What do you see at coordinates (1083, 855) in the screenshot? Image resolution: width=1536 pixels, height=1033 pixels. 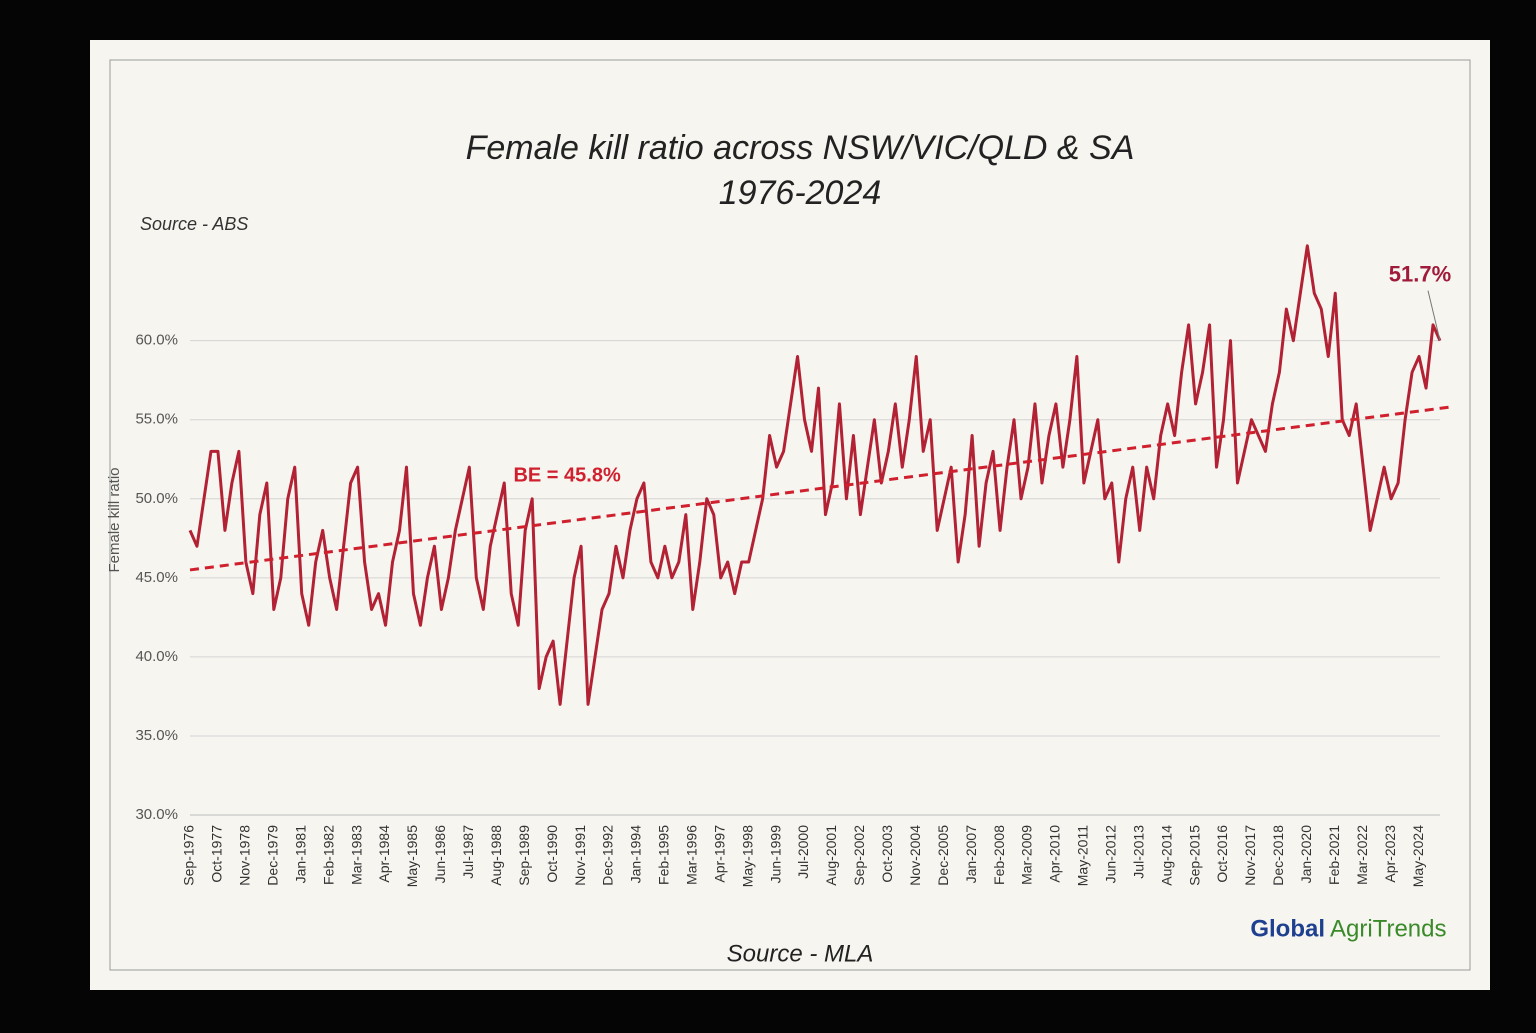 I see `x-tick-label: May-2011` at bounding box center [1083, 855].